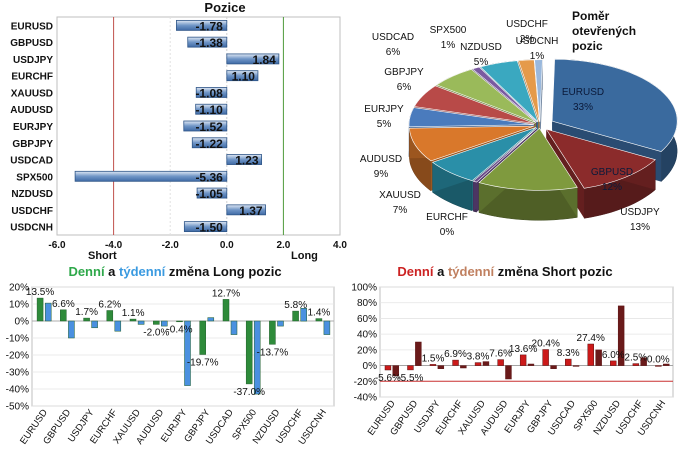 This screenshot has width=680, height=452. What do you see at coordinates (400, 210) in the screenshot?
I see `pie-pct-xauusd: 7%` at bounding box center [400, 210].